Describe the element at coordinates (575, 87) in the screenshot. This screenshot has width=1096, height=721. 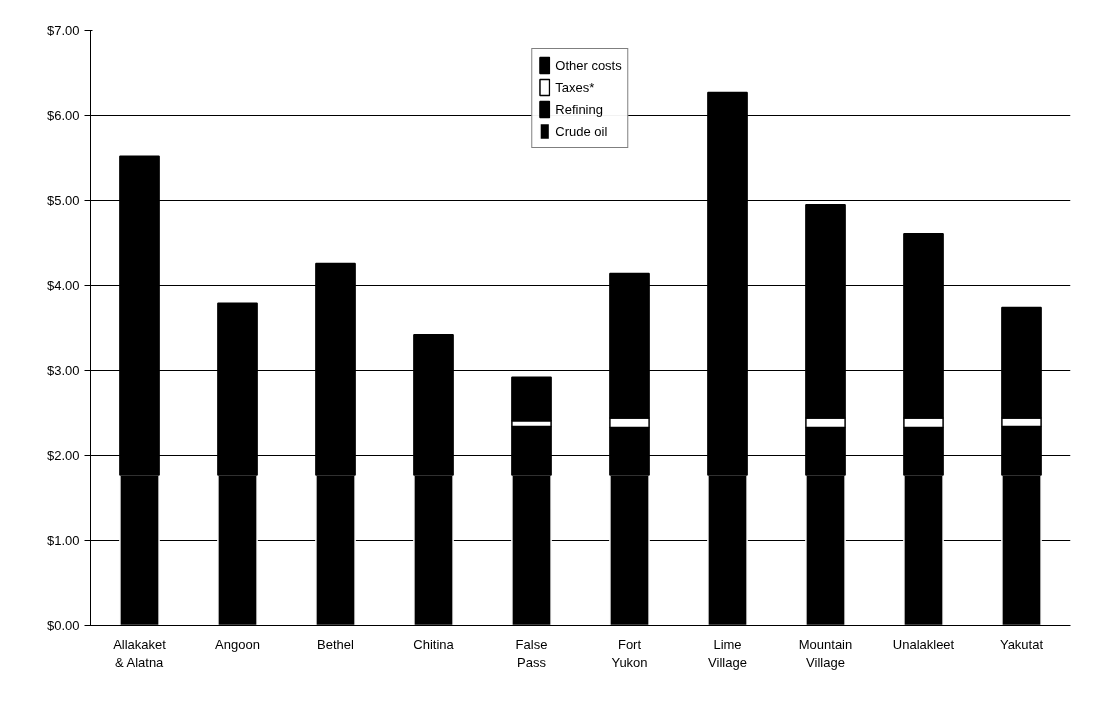
I see `legend-label: Taxes*` at that location.